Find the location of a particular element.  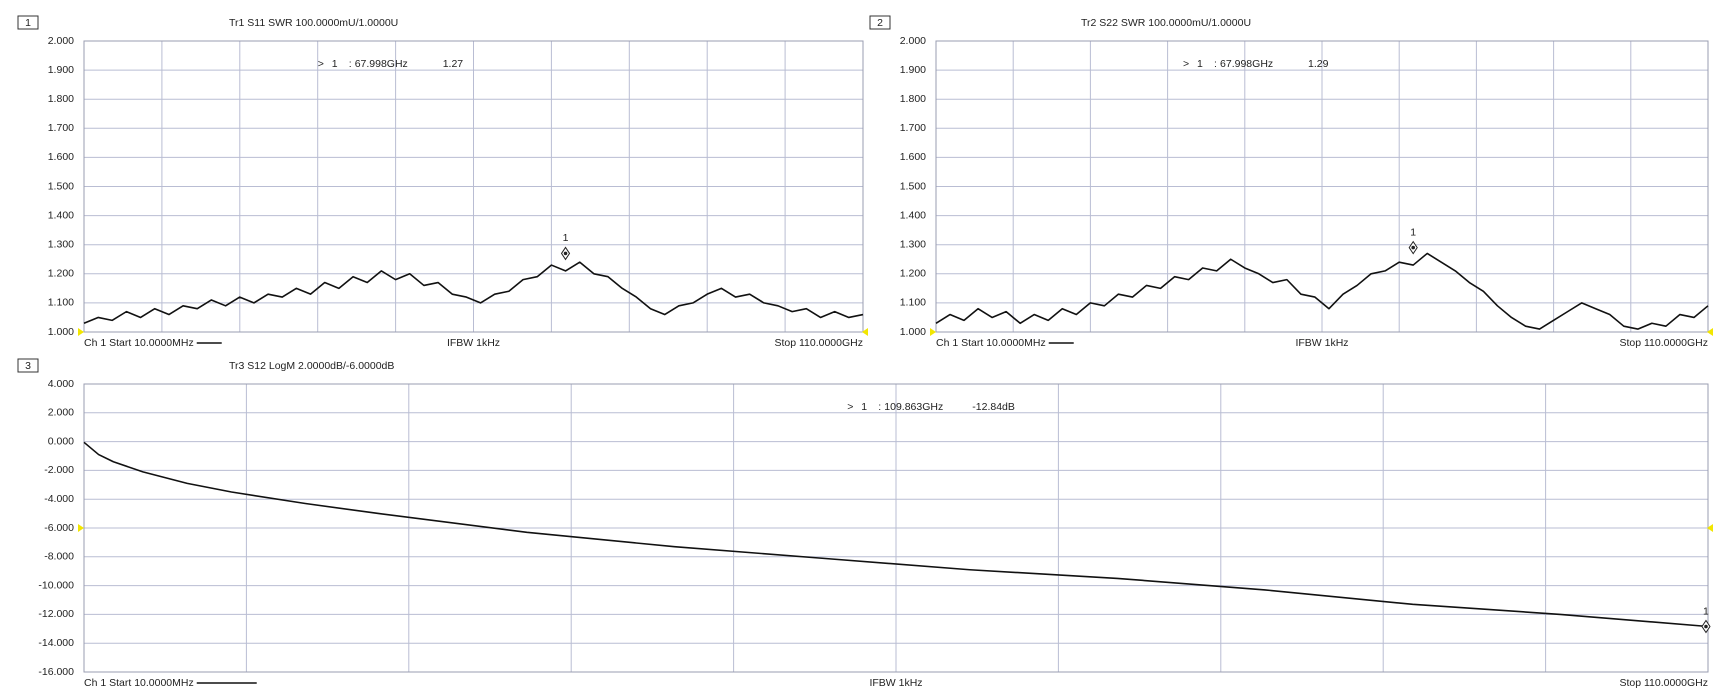

y-tick-label: -12.000 is located at coordinates (56, 614).